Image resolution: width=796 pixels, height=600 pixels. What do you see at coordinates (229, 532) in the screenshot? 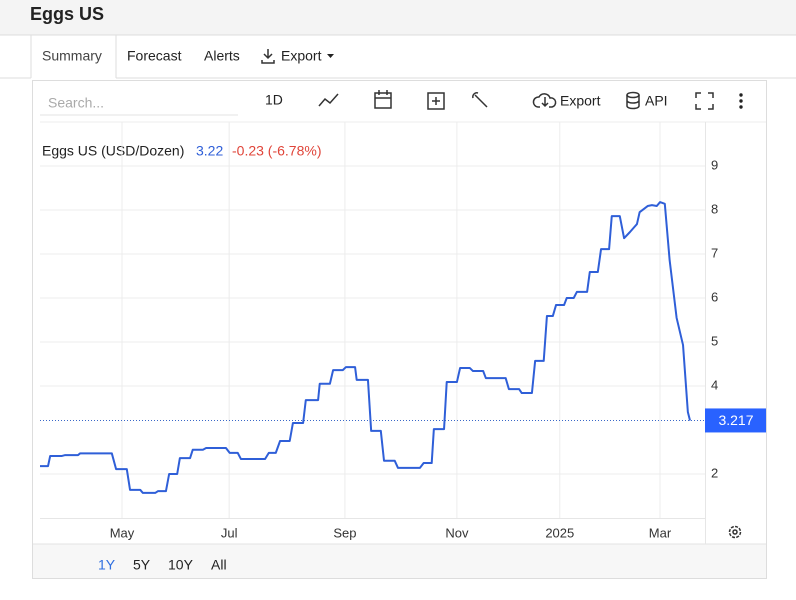
I see `x-tick-label: Jul` at bounding box center [229, 532].